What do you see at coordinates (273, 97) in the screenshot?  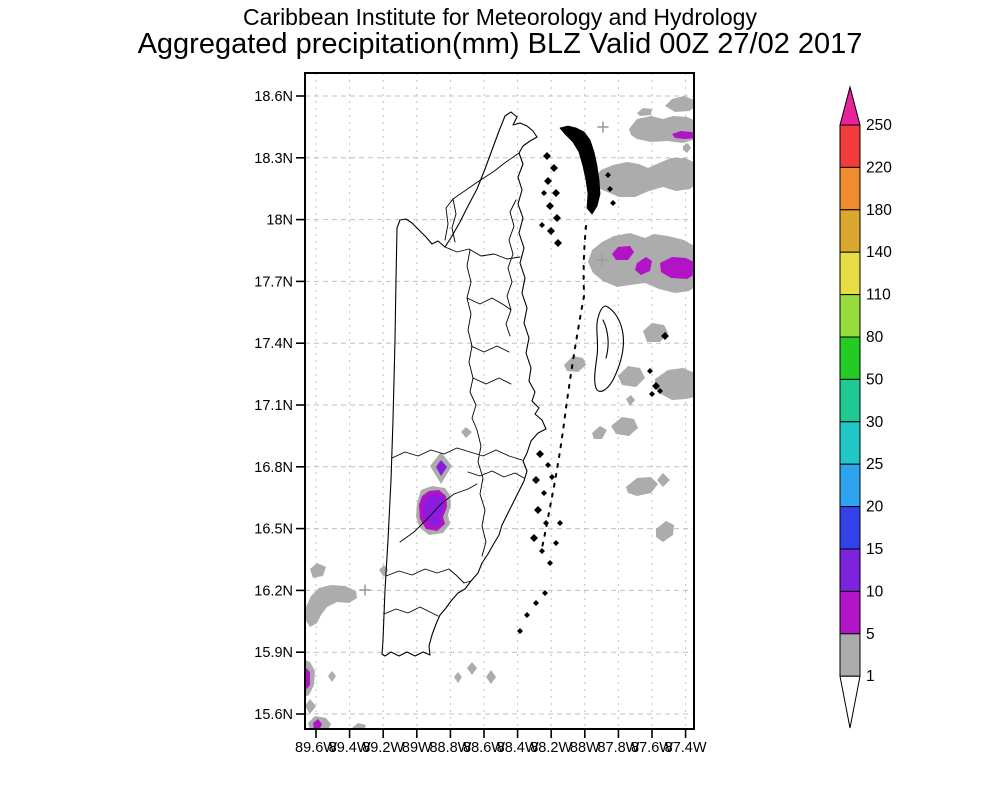 I see `lat-tick-label: 18.6N` at bounding box center [273, 97].